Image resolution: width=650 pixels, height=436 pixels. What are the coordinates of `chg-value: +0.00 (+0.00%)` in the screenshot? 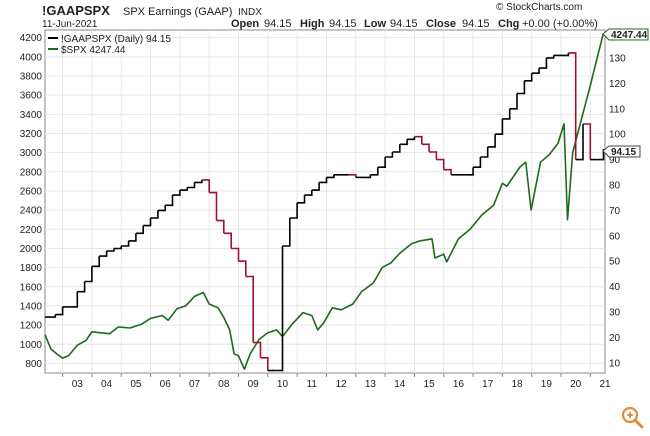 It's located at (560, 24).